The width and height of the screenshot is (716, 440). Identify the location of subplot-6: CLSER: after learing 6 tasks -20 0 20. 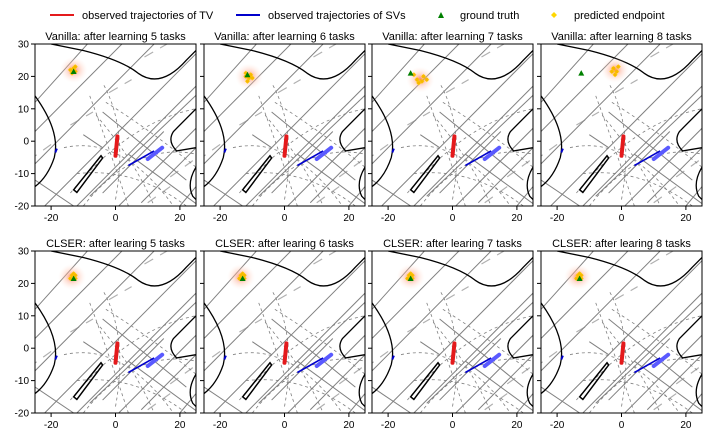
(283, 334).